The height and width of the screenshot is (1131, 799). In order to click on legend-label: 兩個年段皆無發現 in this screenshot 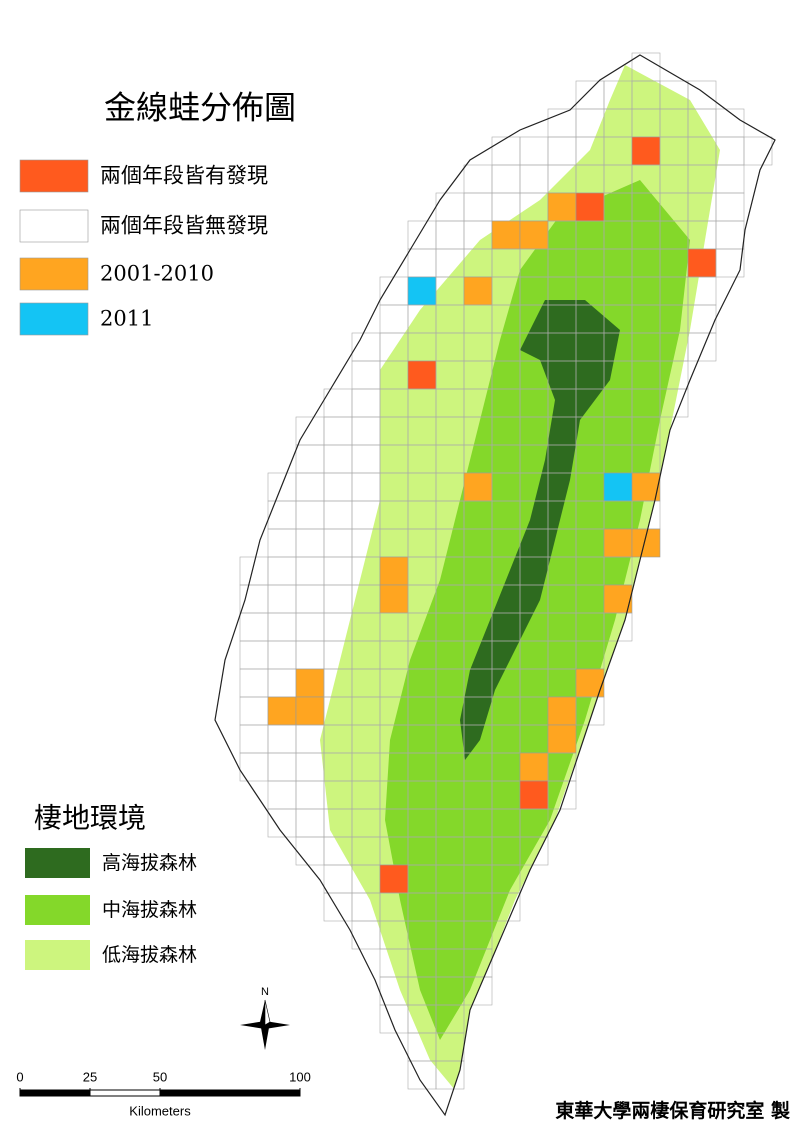, I will do `click(184, 226)`.